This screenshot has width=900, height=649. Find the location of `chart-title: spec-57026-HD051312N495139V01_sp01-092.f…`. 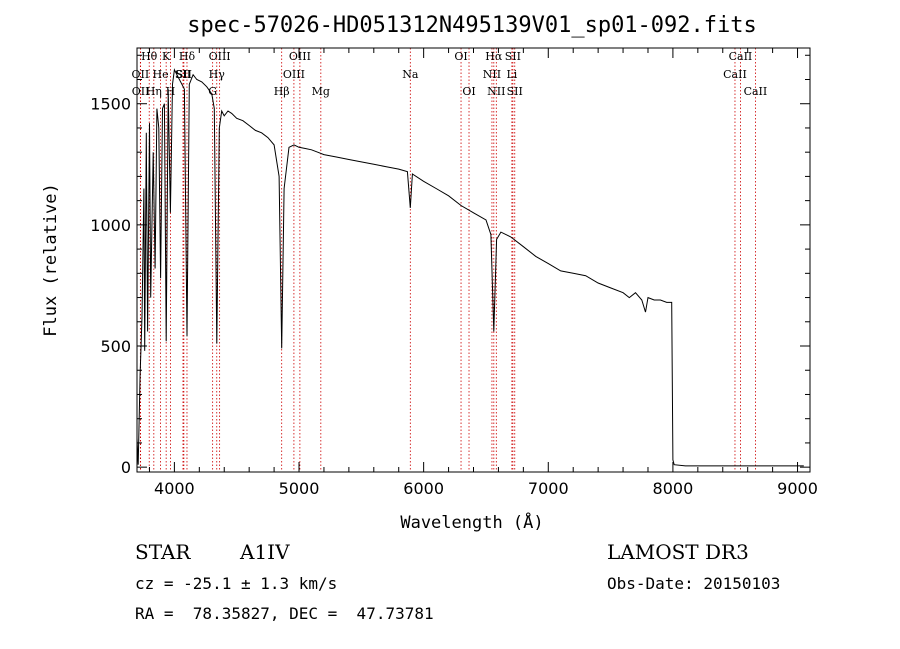

chart-title: spec-57026-HD051312N495139V01_sp01-092.f… is located at coordinates (472, 25).